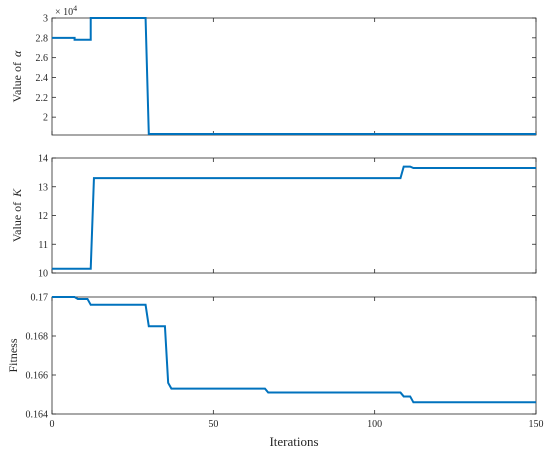 The width and height of the screenshot is (550, 454). What do you see at coordinates (37, 337) in the screenshot?
I see `y-tick-label: 0.168` at bounding box center [37, 337].